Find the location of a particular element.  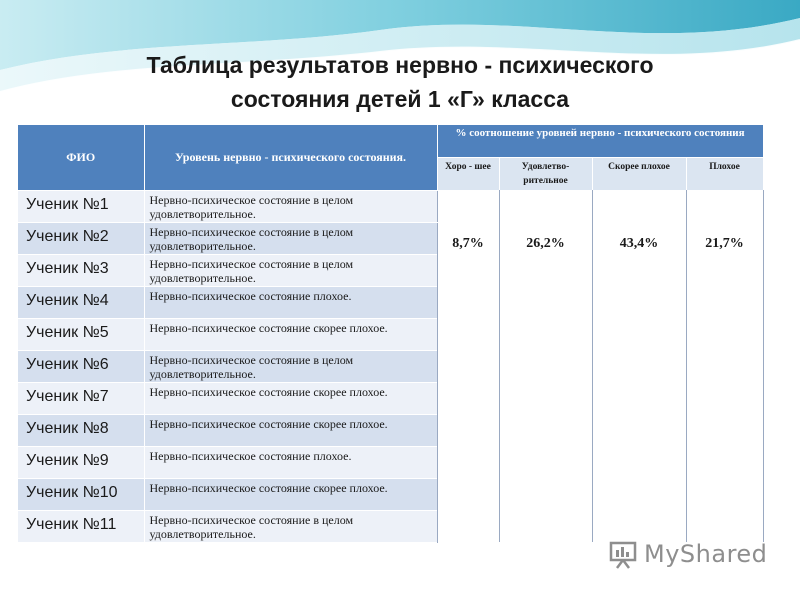

student-name: Ученик №5 is located at coordinates (81, 334).